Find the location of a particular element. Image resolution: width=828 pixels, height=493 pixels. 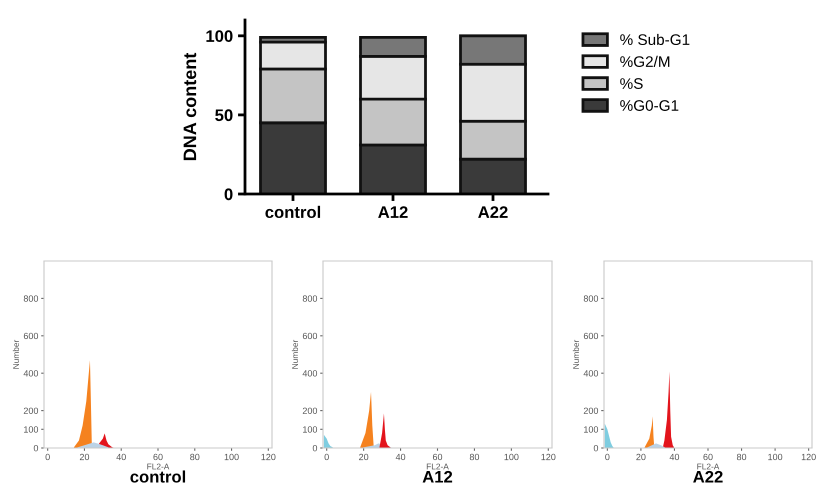

legend-label: %G0-G1 is located at coordinates (649, 105).